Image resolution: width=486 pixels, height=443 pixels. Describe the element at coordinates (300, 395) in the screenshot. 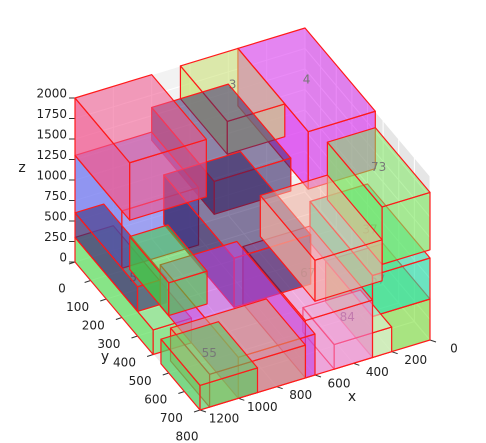

I see `x-tick-label: 800` at that location.